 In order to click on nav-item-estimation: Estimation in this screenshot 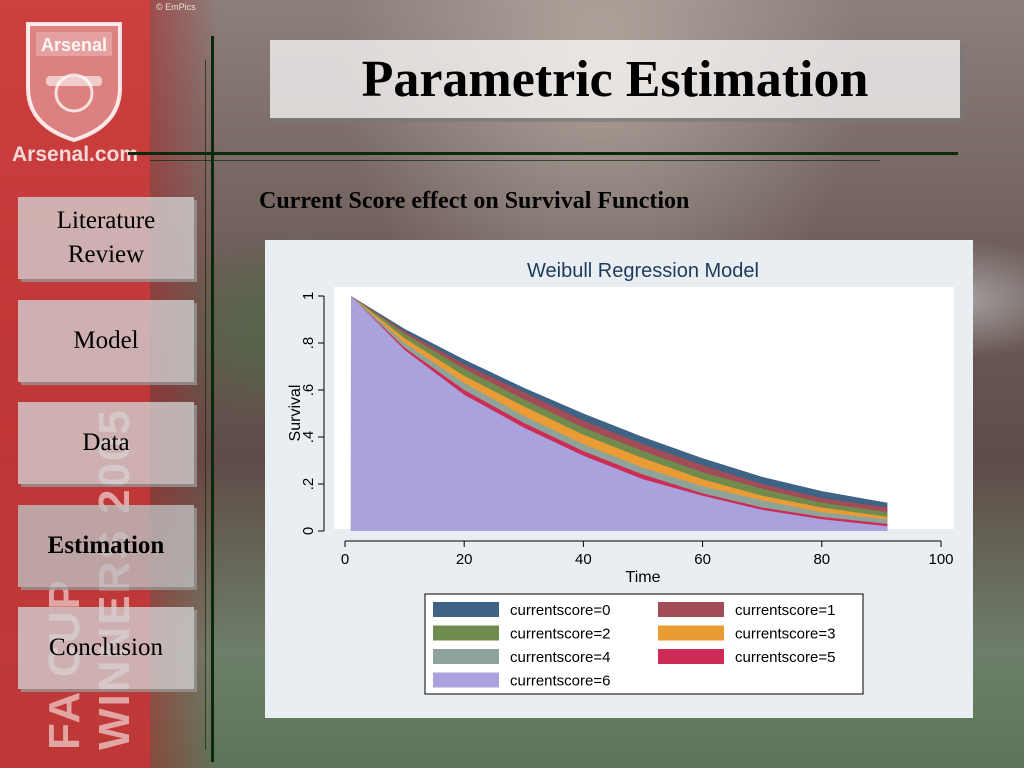, I will do `click(106, 546)`.